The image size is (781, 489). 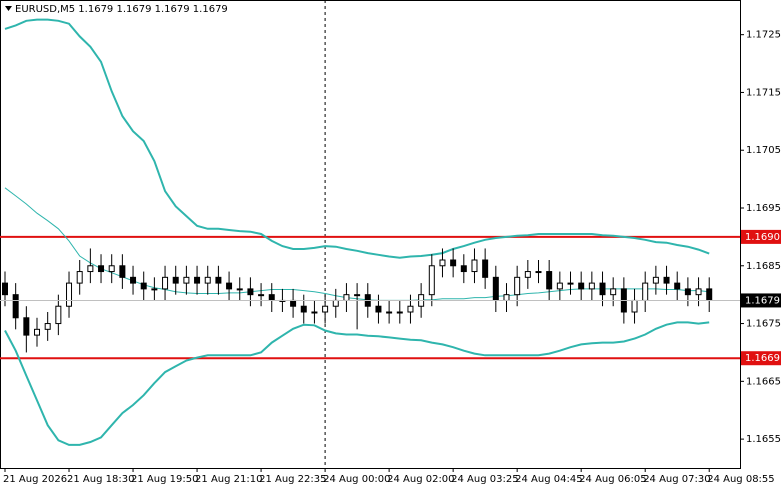 What do you see at coordinates (763, 92) in the screenshot?
I see `y-tick-label: 1.1715` at bounding box center [763, 92].